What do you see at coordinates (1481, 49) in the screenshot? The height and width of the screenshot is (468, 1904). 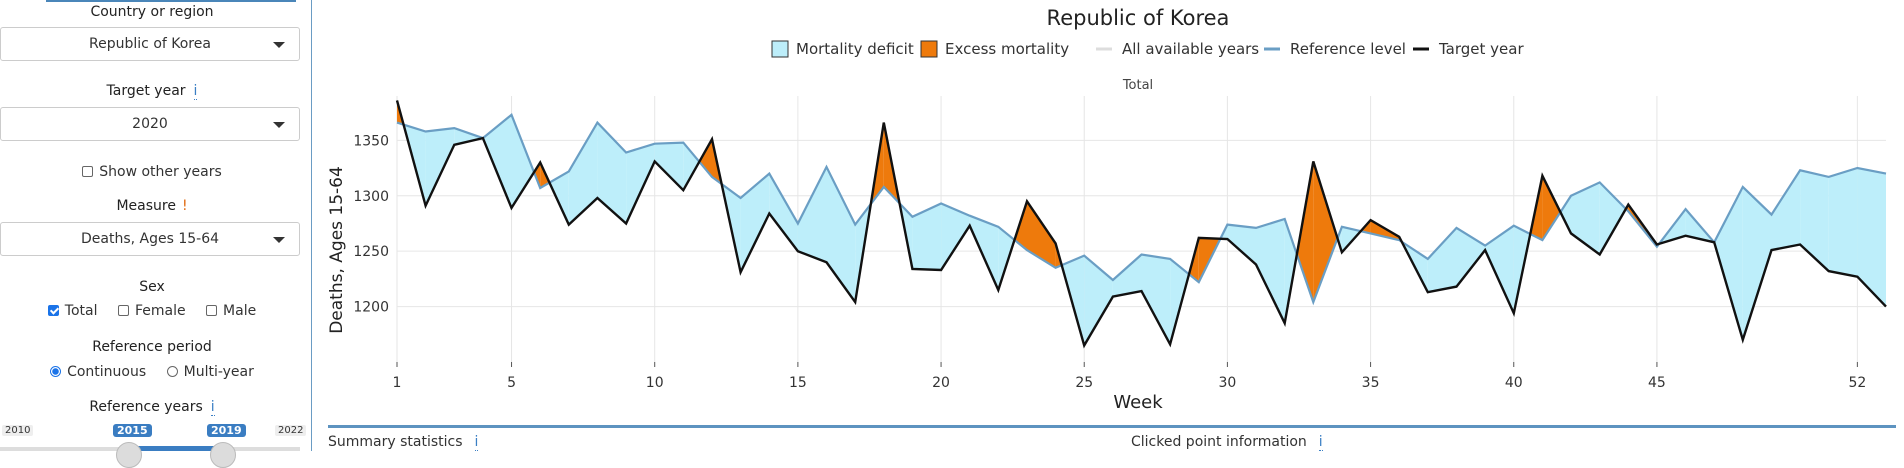 I see `legend-target-label: Target year` at bounding box center [1481, 49].